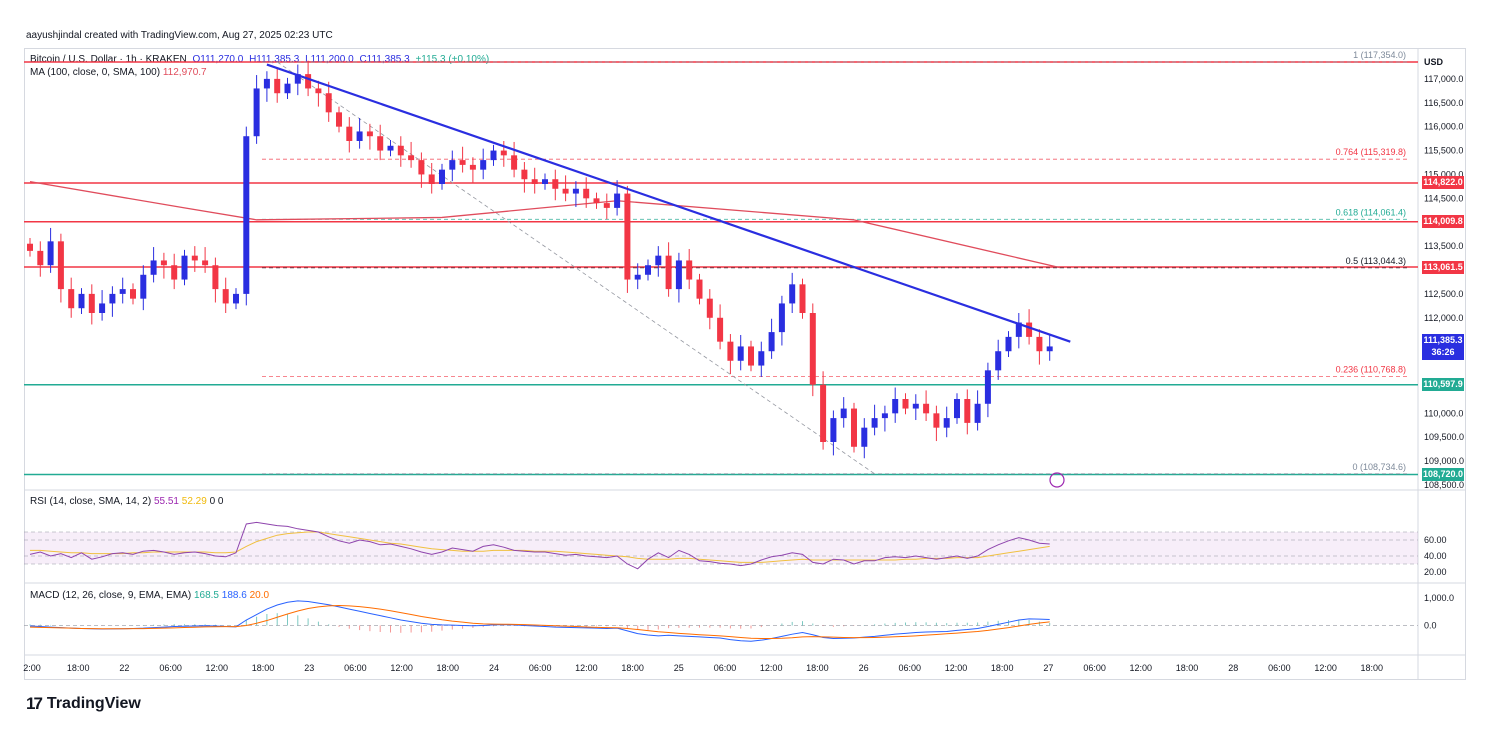 Image resolution: width=1500 pixels, height=736 pixels. What do you see at coordinates (539, 621) in the screenshot?
I see `macd-line` at bounding box center [539, 621].